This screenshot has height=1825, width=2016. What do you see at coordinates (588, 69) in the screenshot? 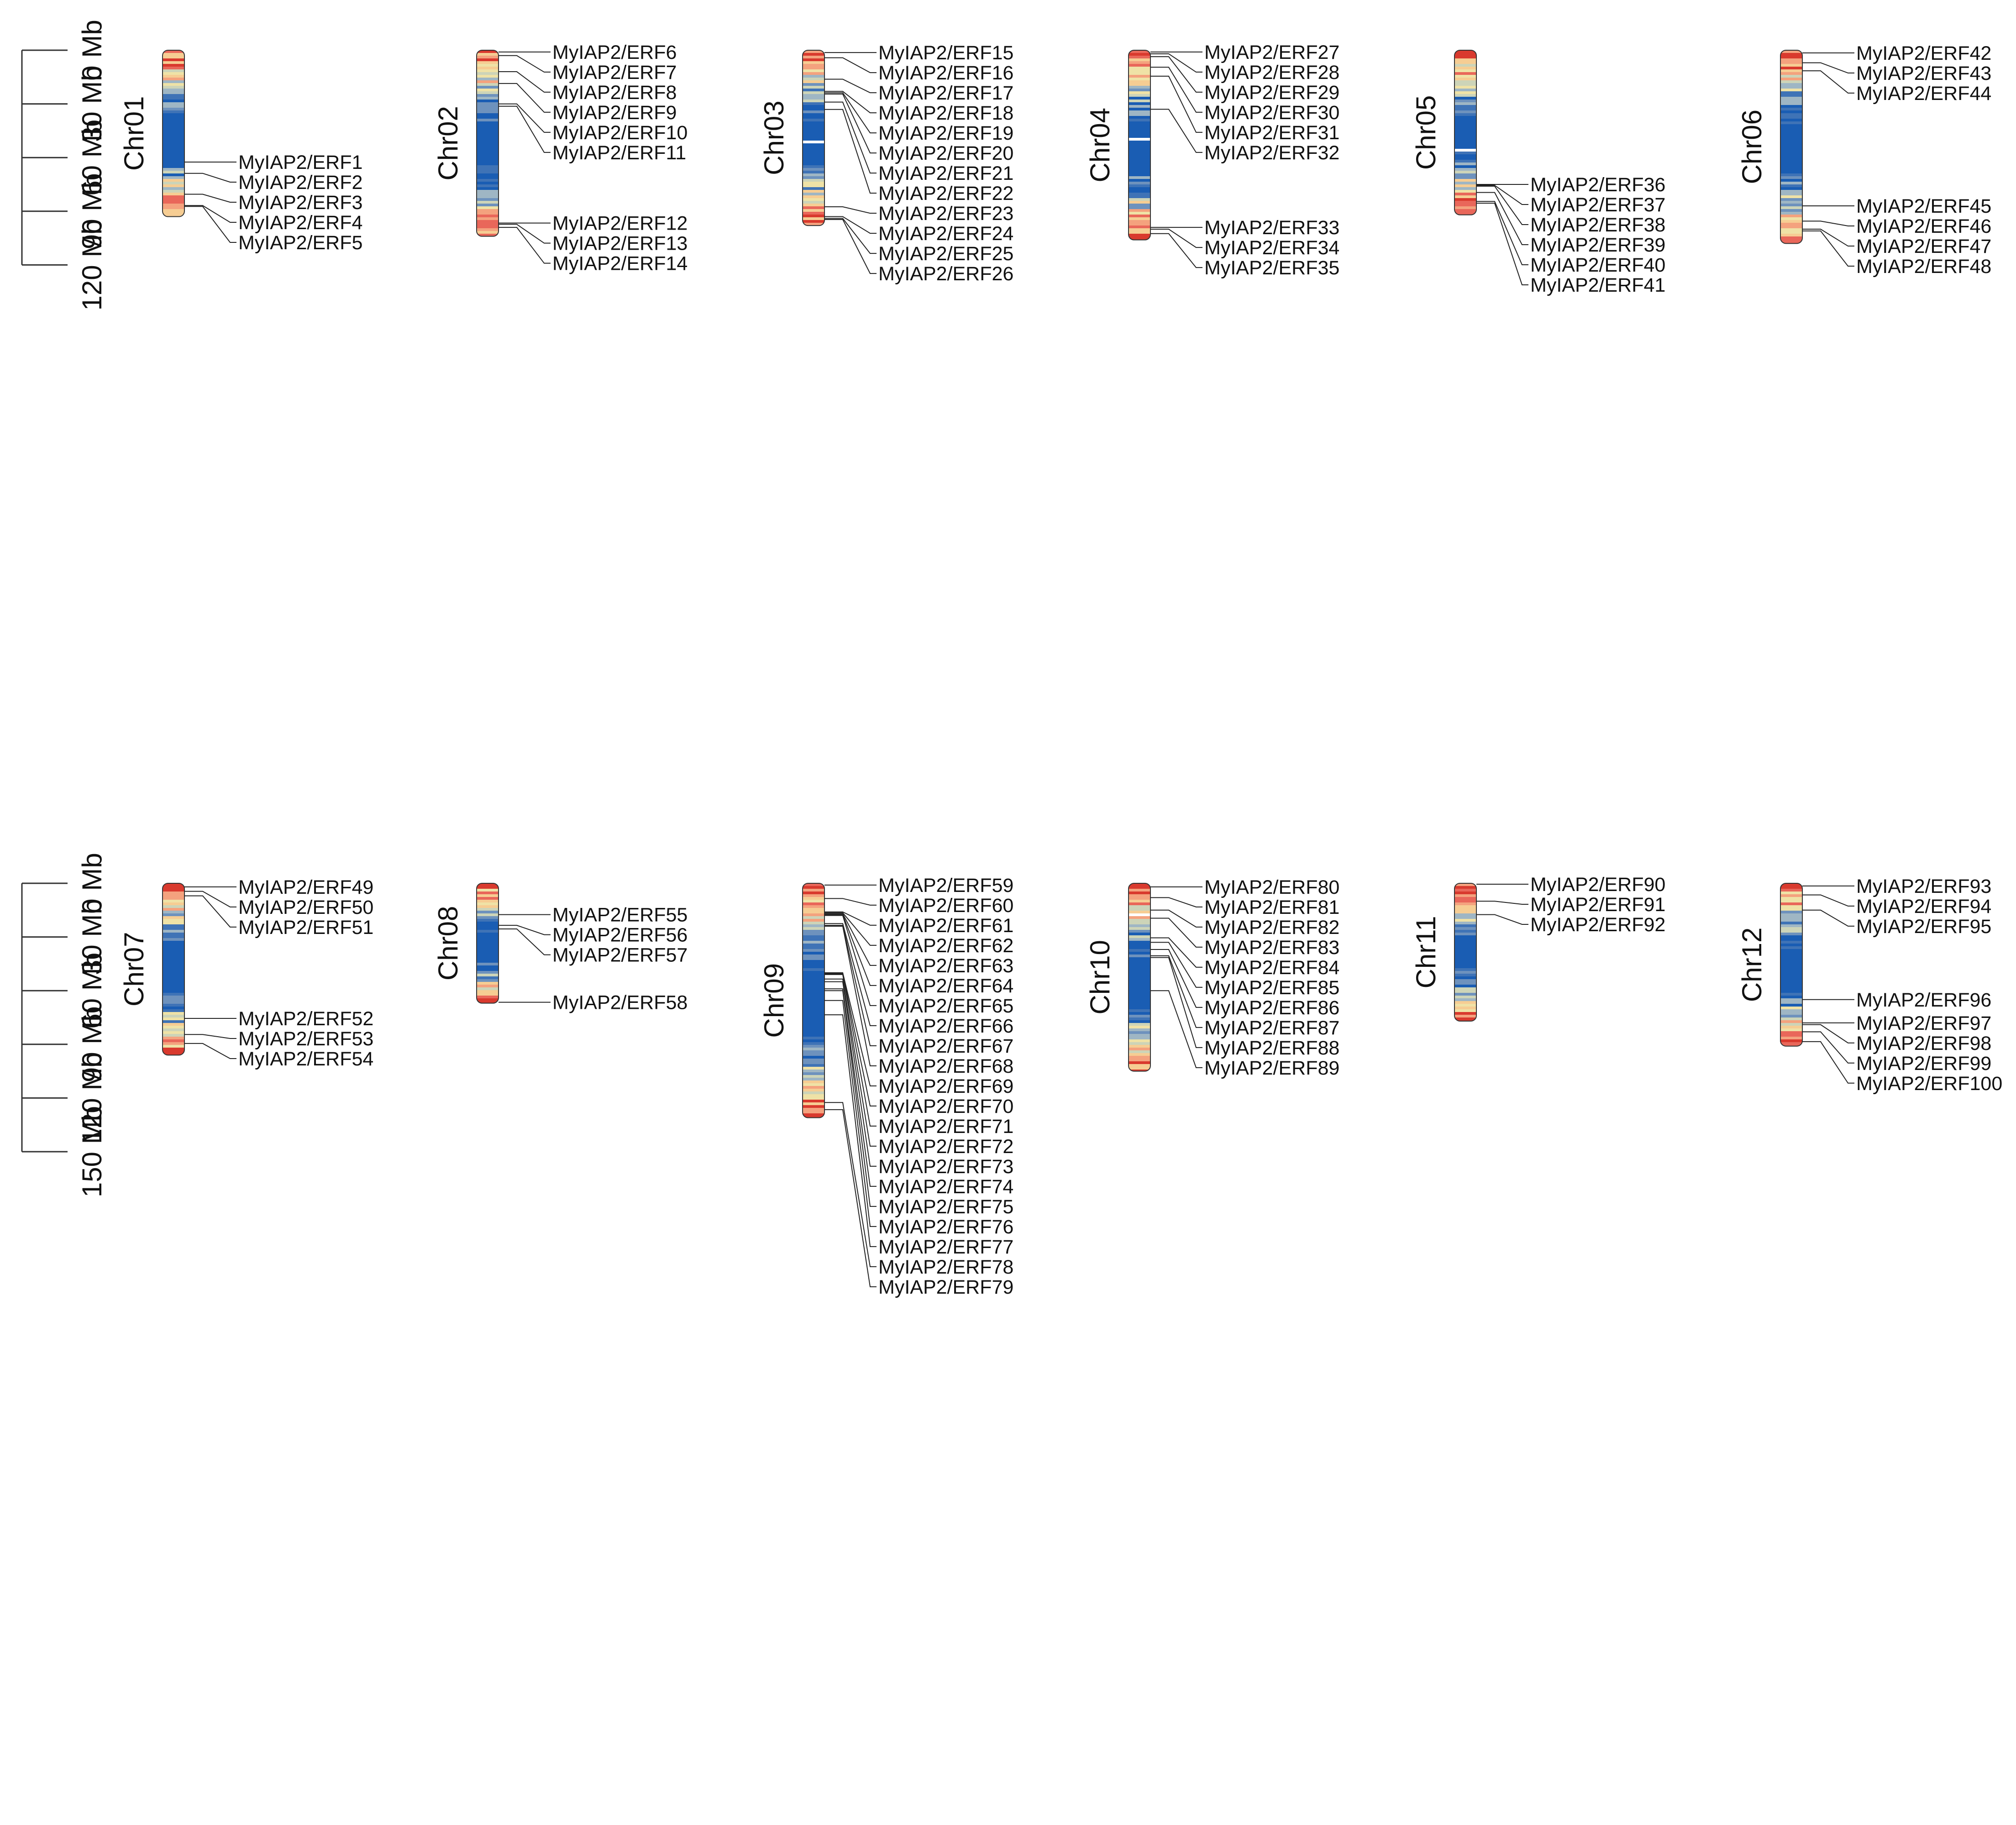
I see `gene-marker: MyIAP2/ERF7` at bounding box center [588, 69].